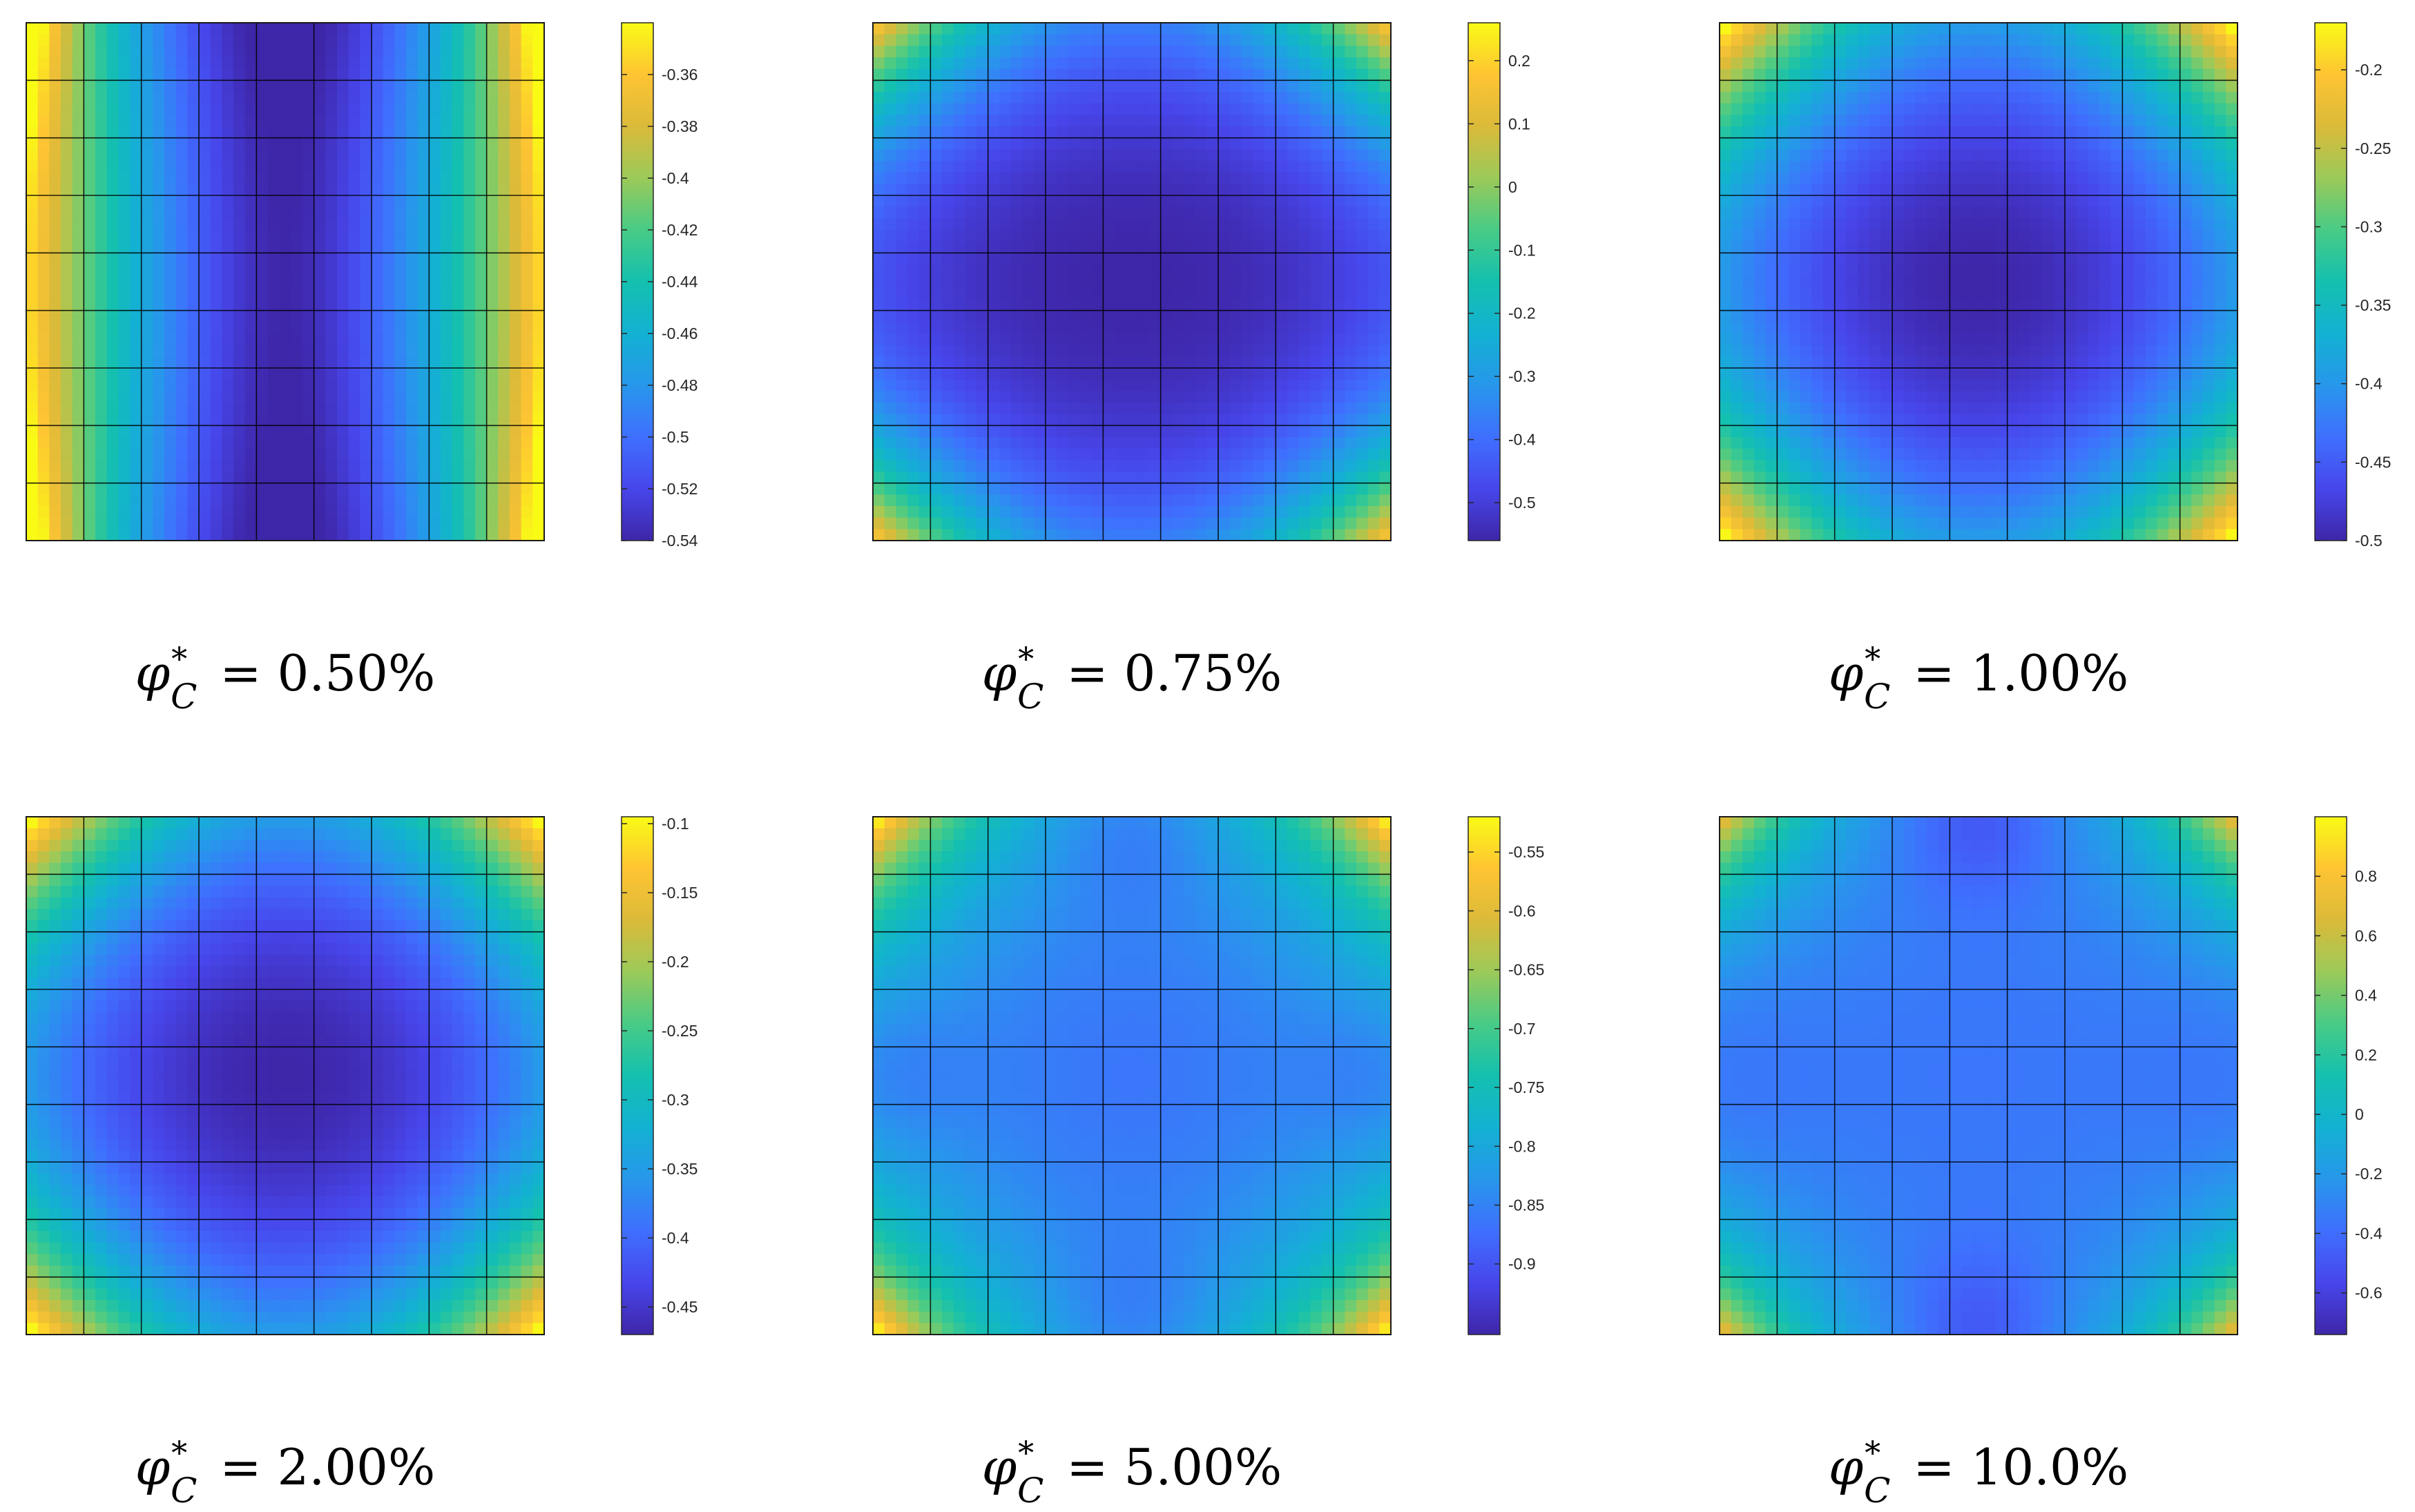 Image resolution: width=2415 pixels, height=1512 pixels. Describe the element at coordinates (680, 282) in the screenshot. I see `colorbar-tick-label: -0.44` at that location.